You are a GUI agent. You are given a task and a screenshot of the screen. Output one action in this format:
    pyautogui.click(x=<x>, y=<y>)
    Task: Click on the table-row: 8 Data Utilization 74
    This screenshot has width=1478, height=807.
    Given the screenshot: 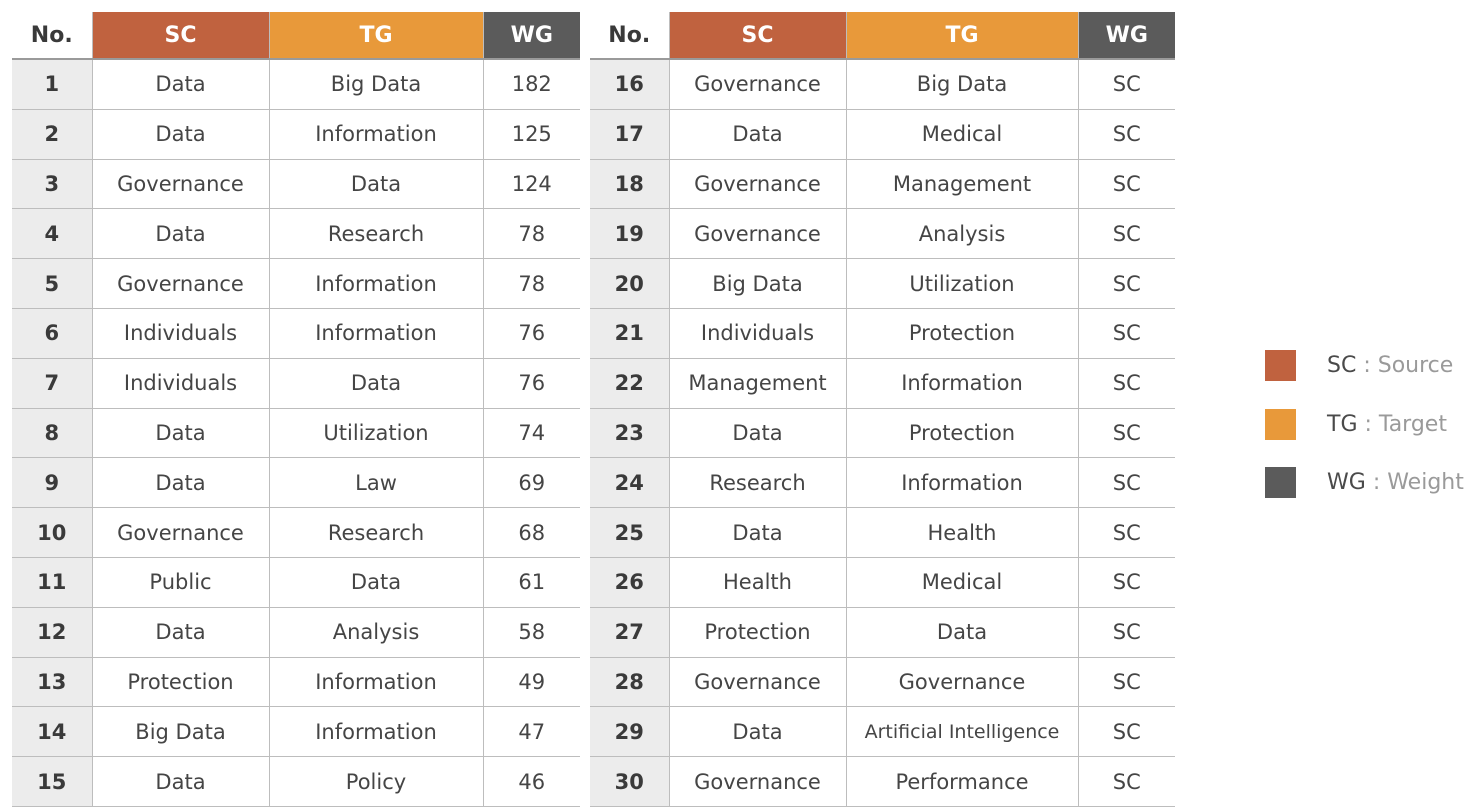 What is the action you would take?
    pyautogui.click(x=296, y=433)
    